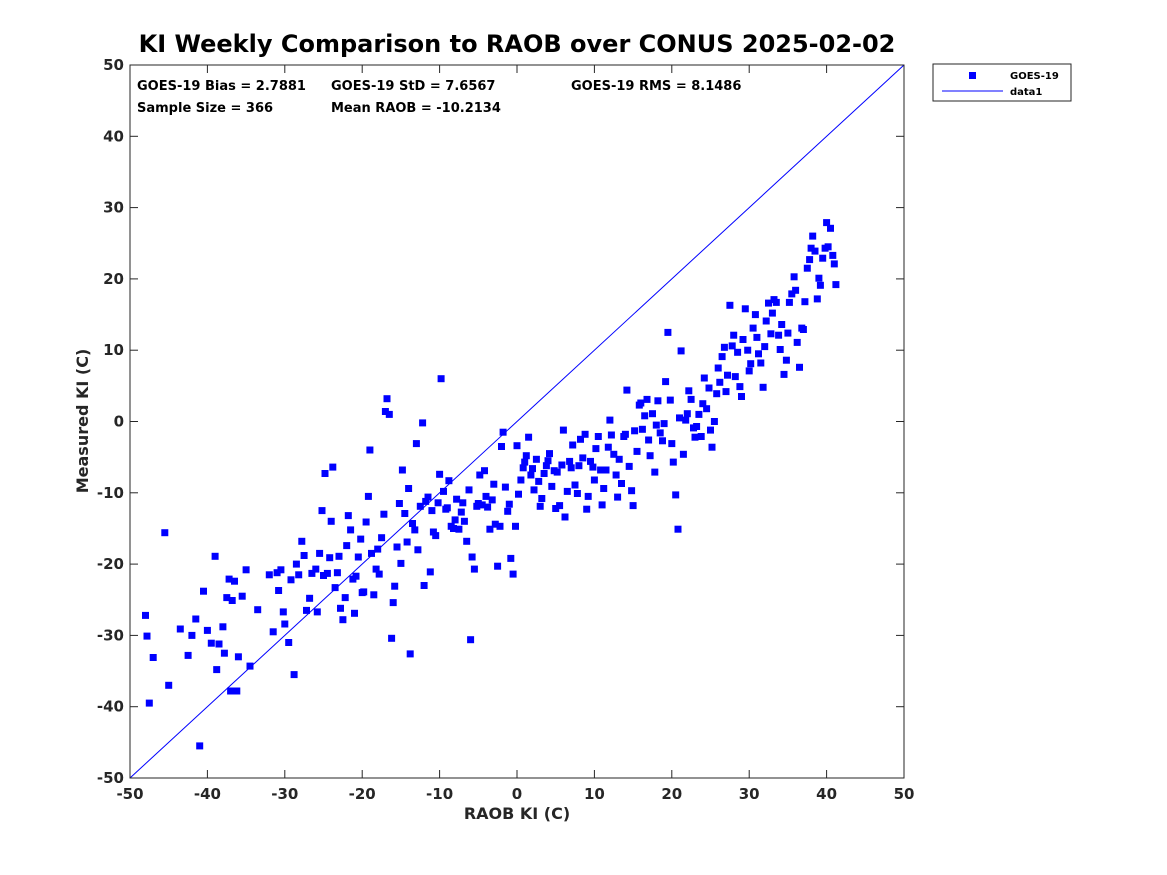  I want to click on x-tick-label: 30, so click(749, 794).